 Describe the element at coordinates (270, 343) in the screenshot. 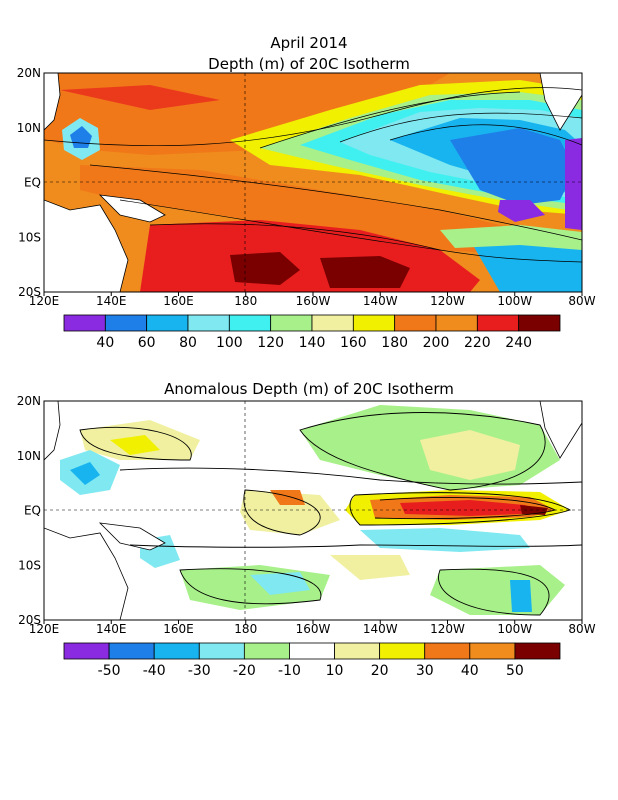

I see `top-colorbar-label: 120` at that location.